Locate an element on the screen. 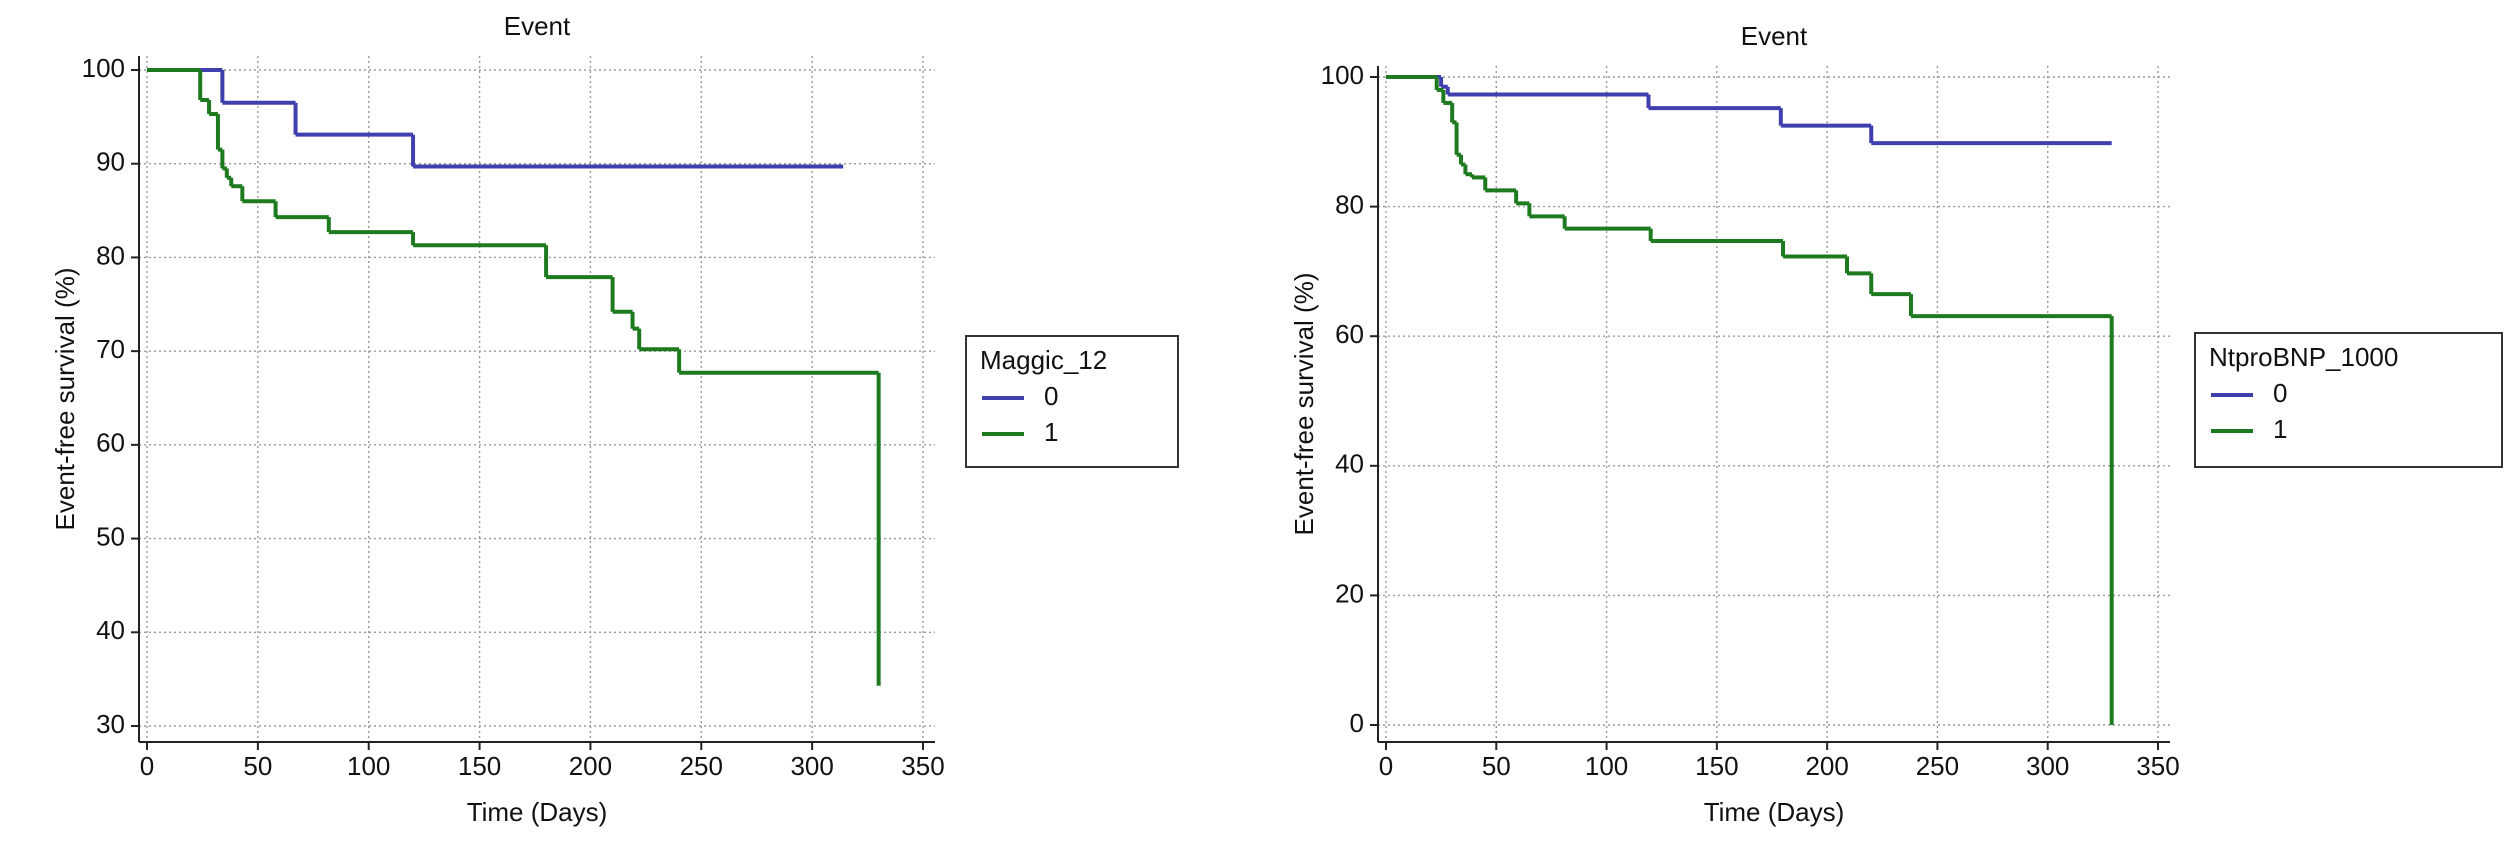 The height and width of the screenshot is (850, 2508). legend-title: Maggic_12 is located at coordinates (1043, 360).